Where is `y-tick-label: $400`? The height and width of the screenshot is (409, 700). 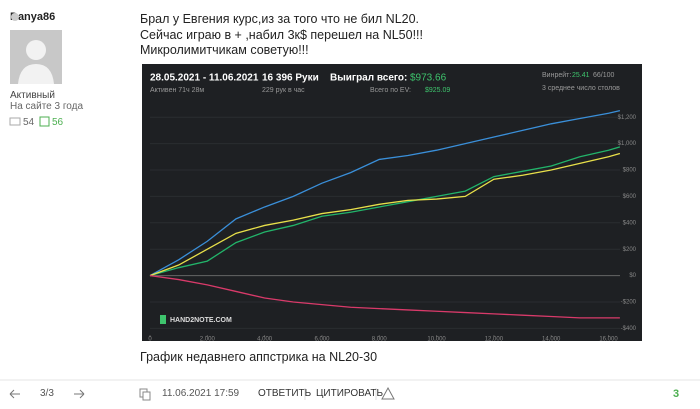
y-tick-label: $400 is located at coordinates (630, 223).